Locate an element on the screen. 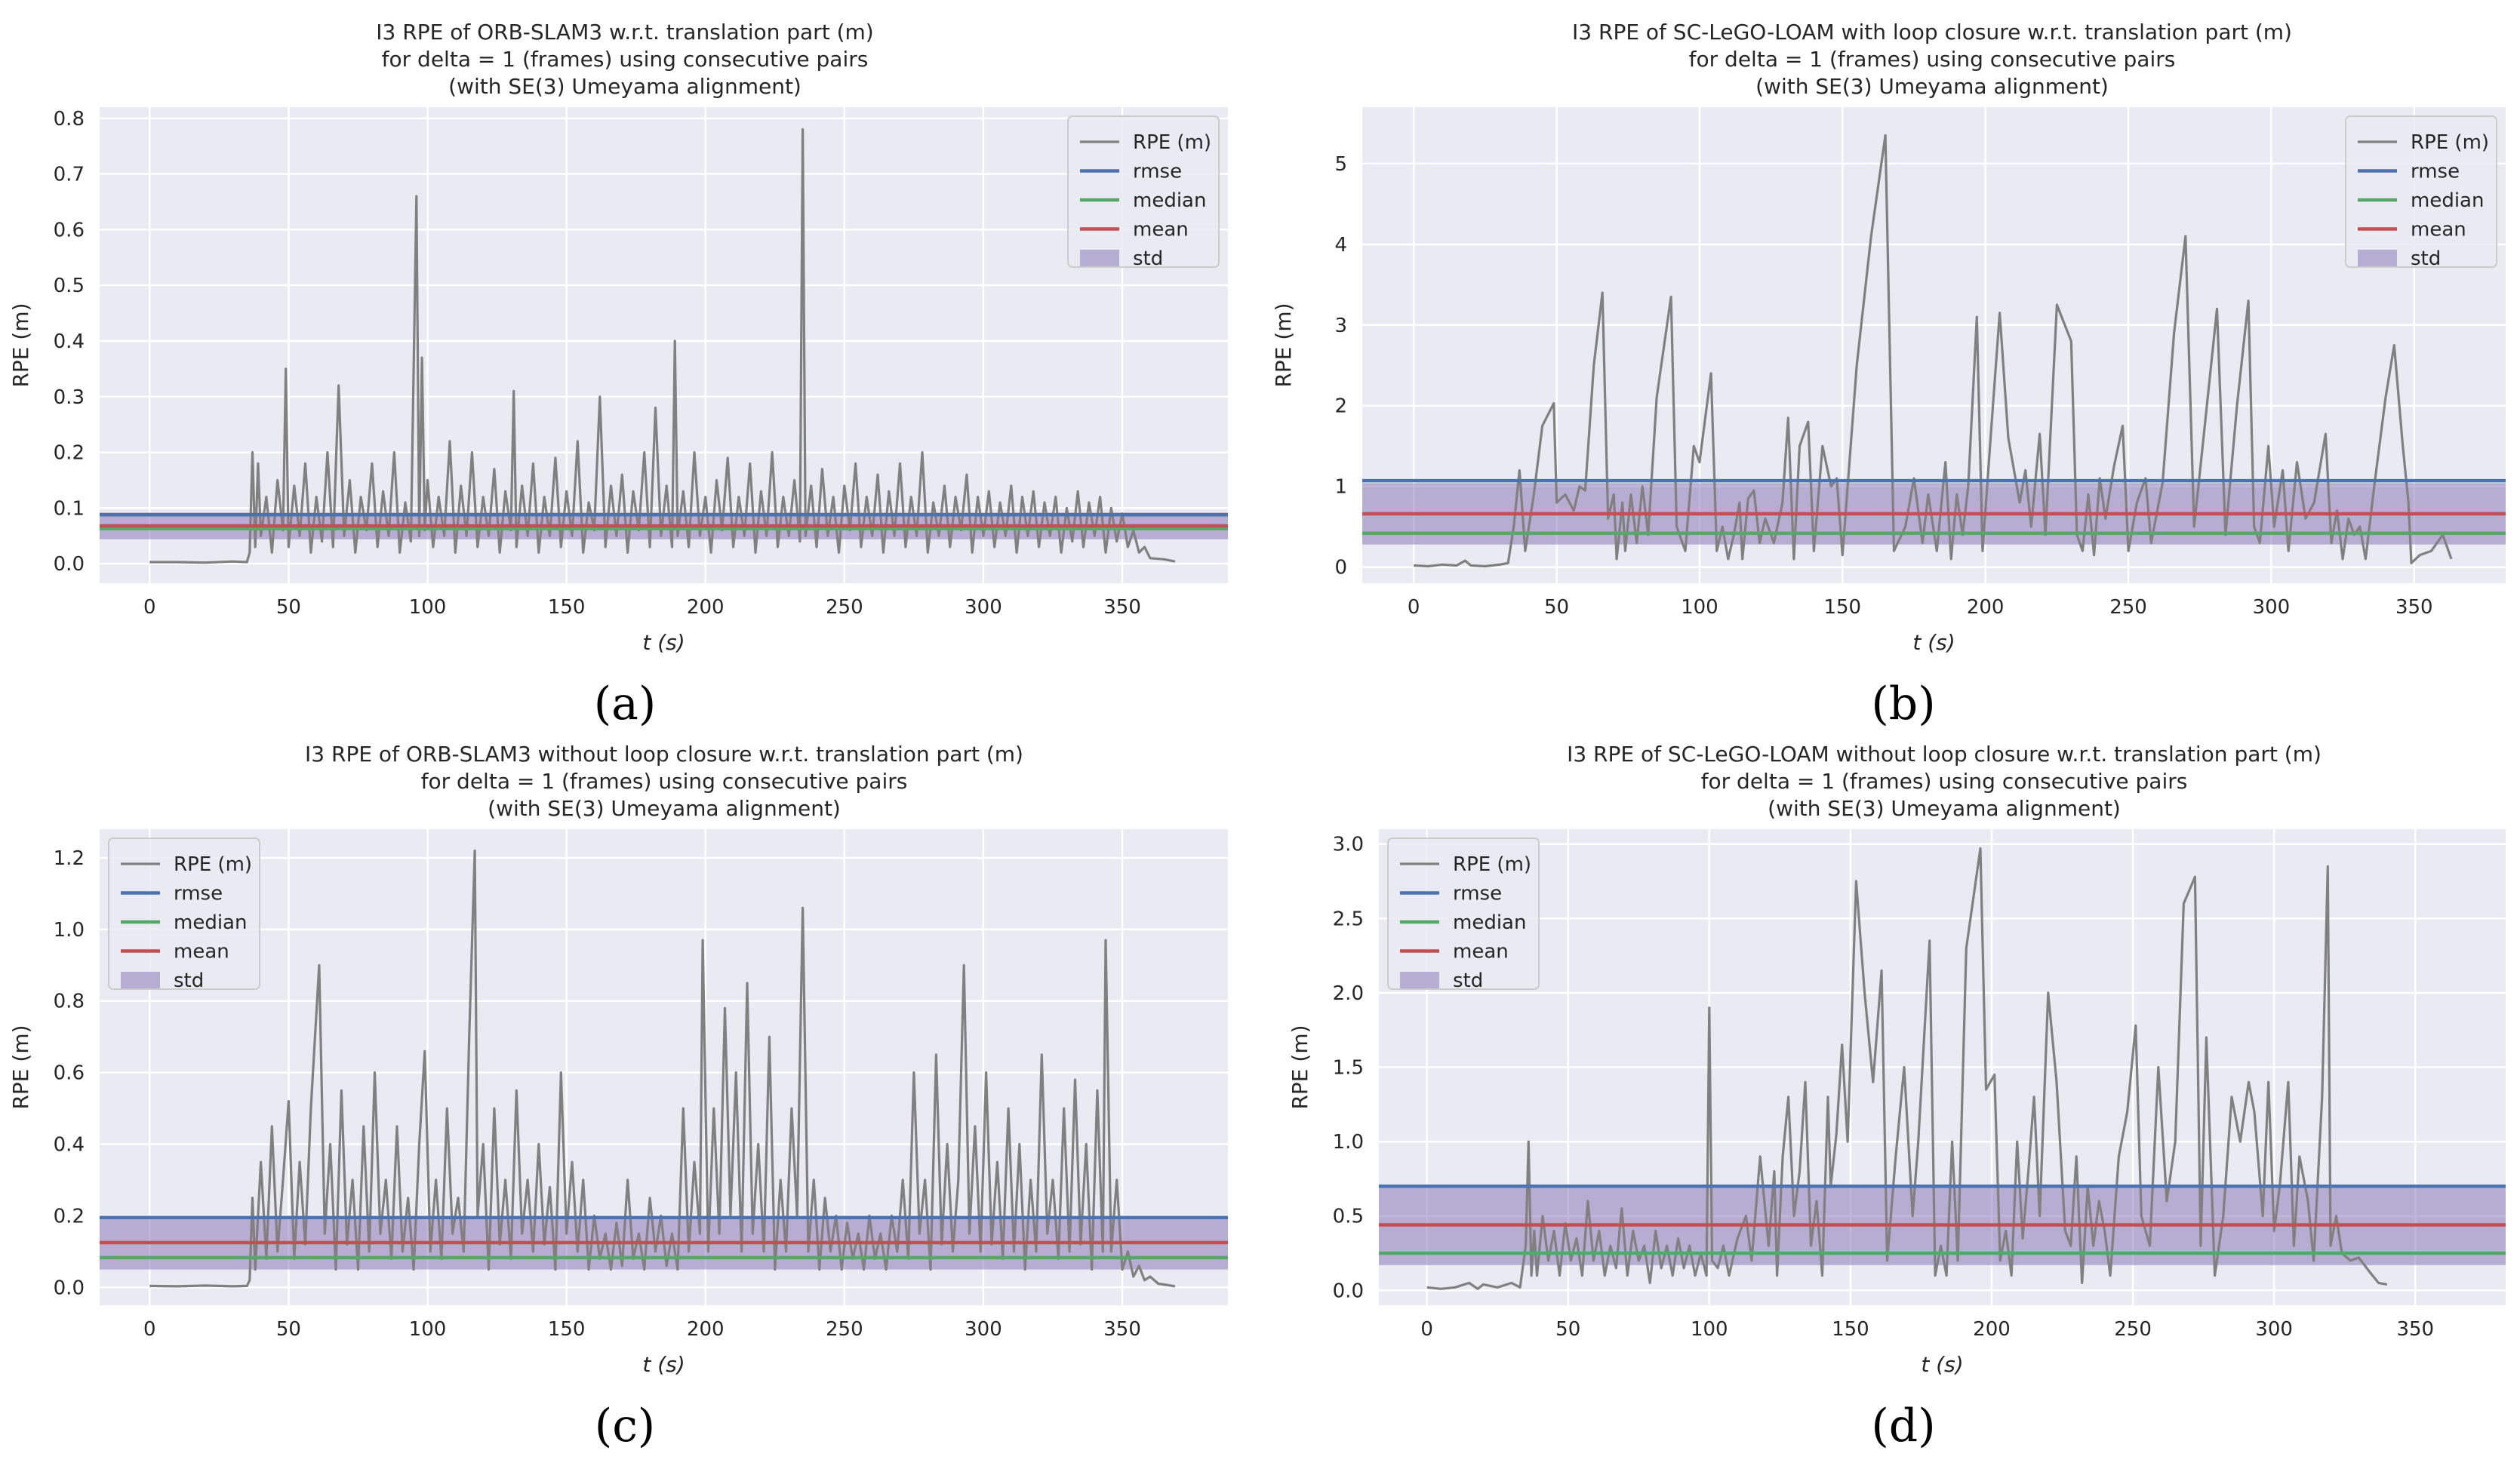 Image resolution: width=2520 pixels, height=1472 pixels. y-tick-label: 0.2 is located at coordinates (69, 453).